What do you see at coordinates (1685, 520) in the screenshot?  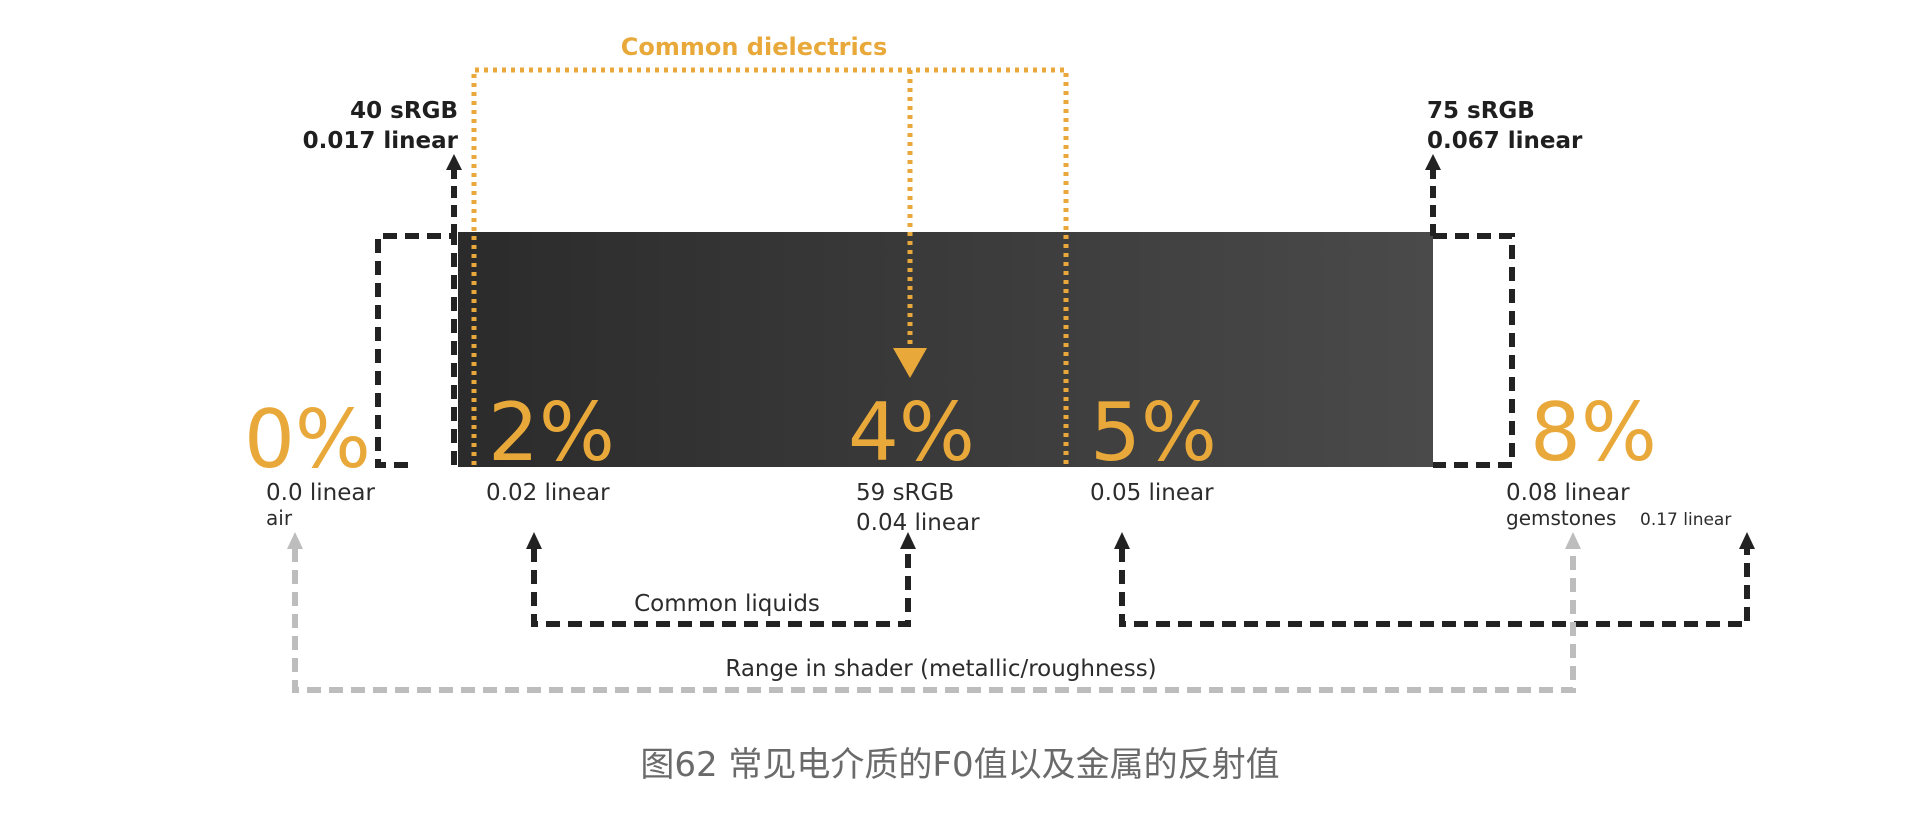 I see `extra-linear-label: 0.17 linear` at bounding box center [1685, 520].